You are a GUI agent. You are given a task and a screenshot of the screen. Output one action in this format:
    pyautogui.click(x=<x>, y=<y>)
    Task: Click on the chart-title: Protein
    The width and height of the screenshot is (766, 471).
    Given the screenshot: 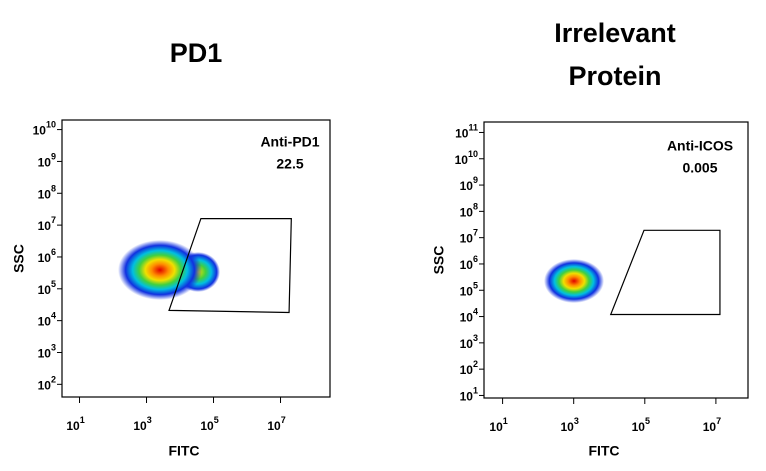 What is the action you would take?
    pyautogui.click(x=614, y=76)
    